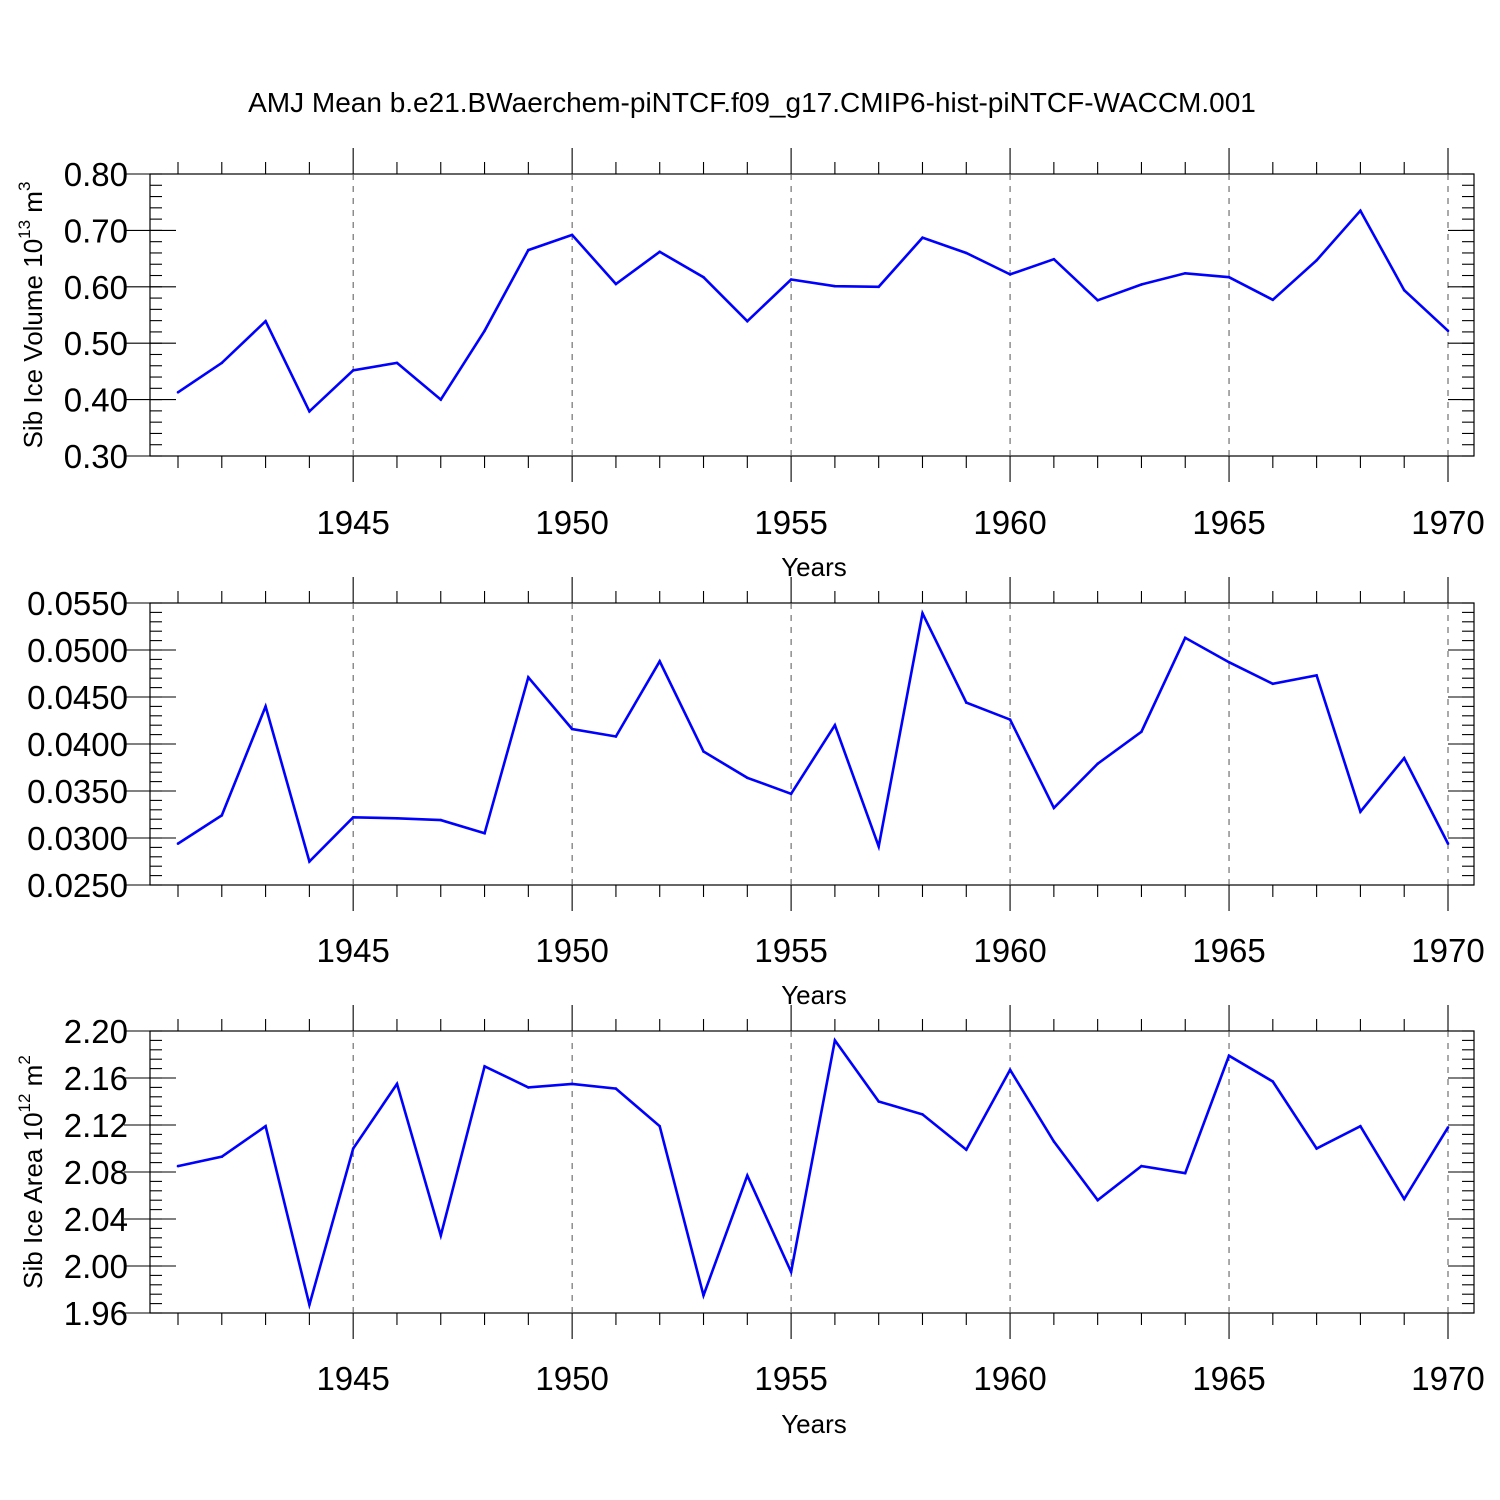  Describe the element at coordinates (96, 1219) in the screenshot. I see `y-tick-label: 2.04` at that location.